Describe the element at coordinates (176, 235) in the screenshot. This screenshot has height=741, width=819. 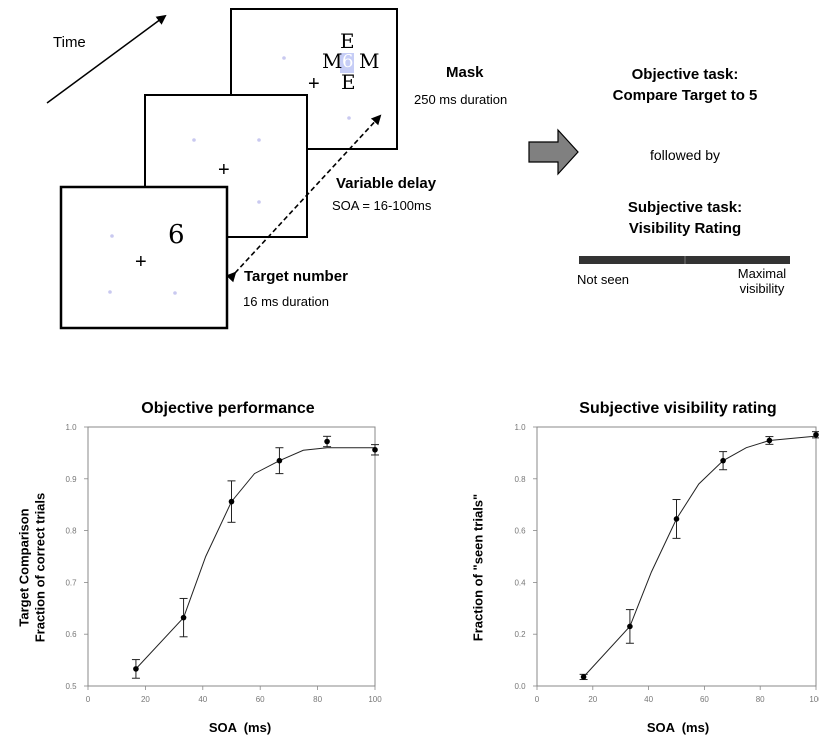
I see `target-digit: 6` at that location.